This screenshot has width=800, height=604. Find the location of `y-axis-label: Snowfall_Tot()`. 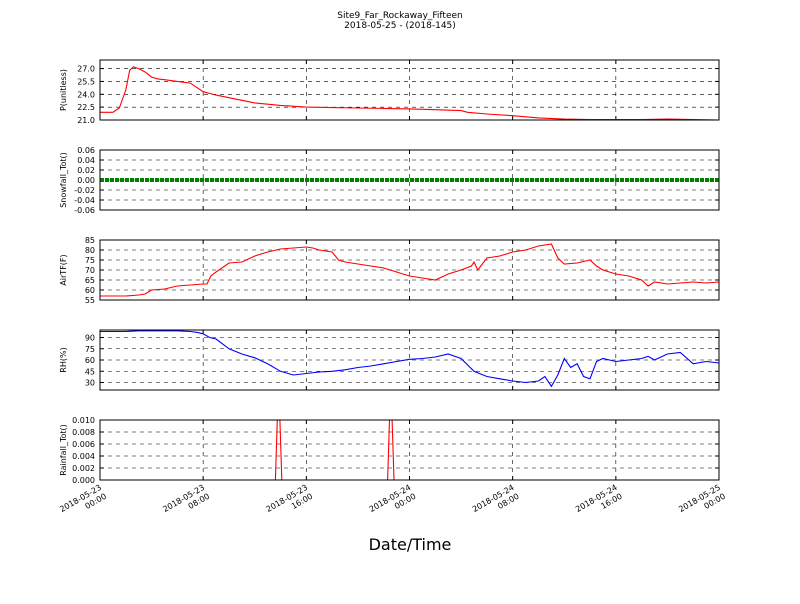

y-axis-label: Snowfall_Tot() is located at coordinates (63, 180).